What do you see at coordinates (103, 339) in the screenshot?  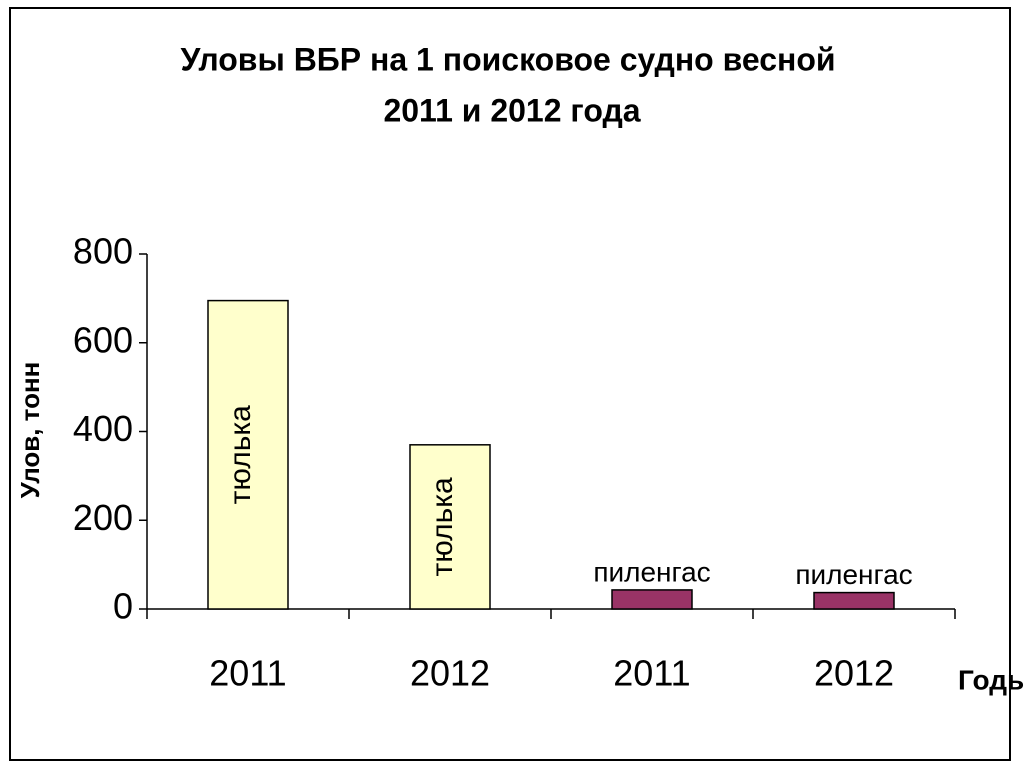 I see `y-tick-label: 600` at bounding box center [103, 339].